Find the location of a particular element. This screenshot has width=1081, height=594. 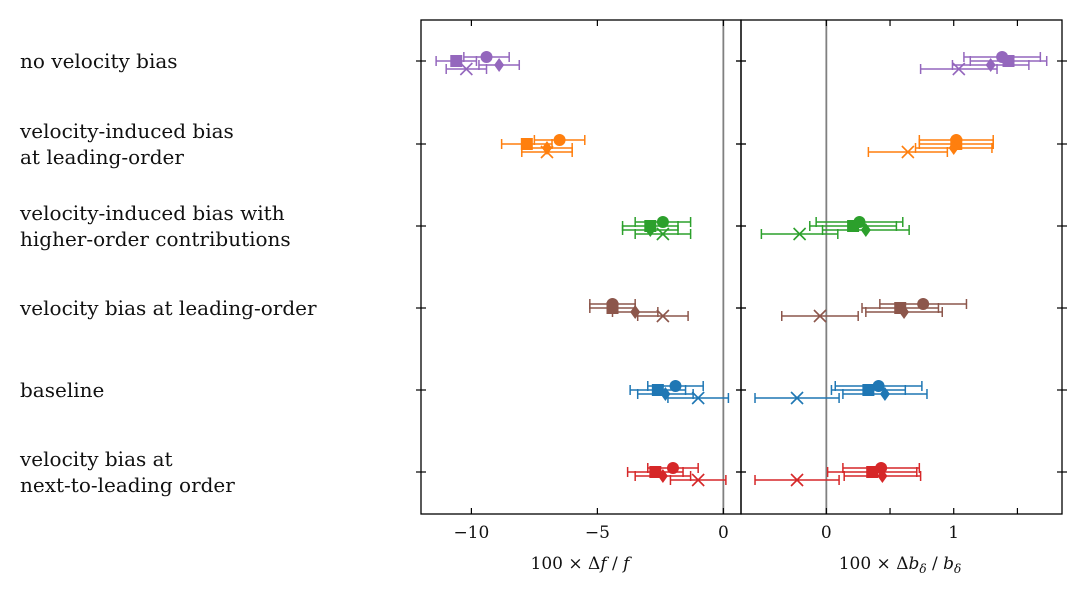

series-vbnlo-f is located at coordinates (676, 474).